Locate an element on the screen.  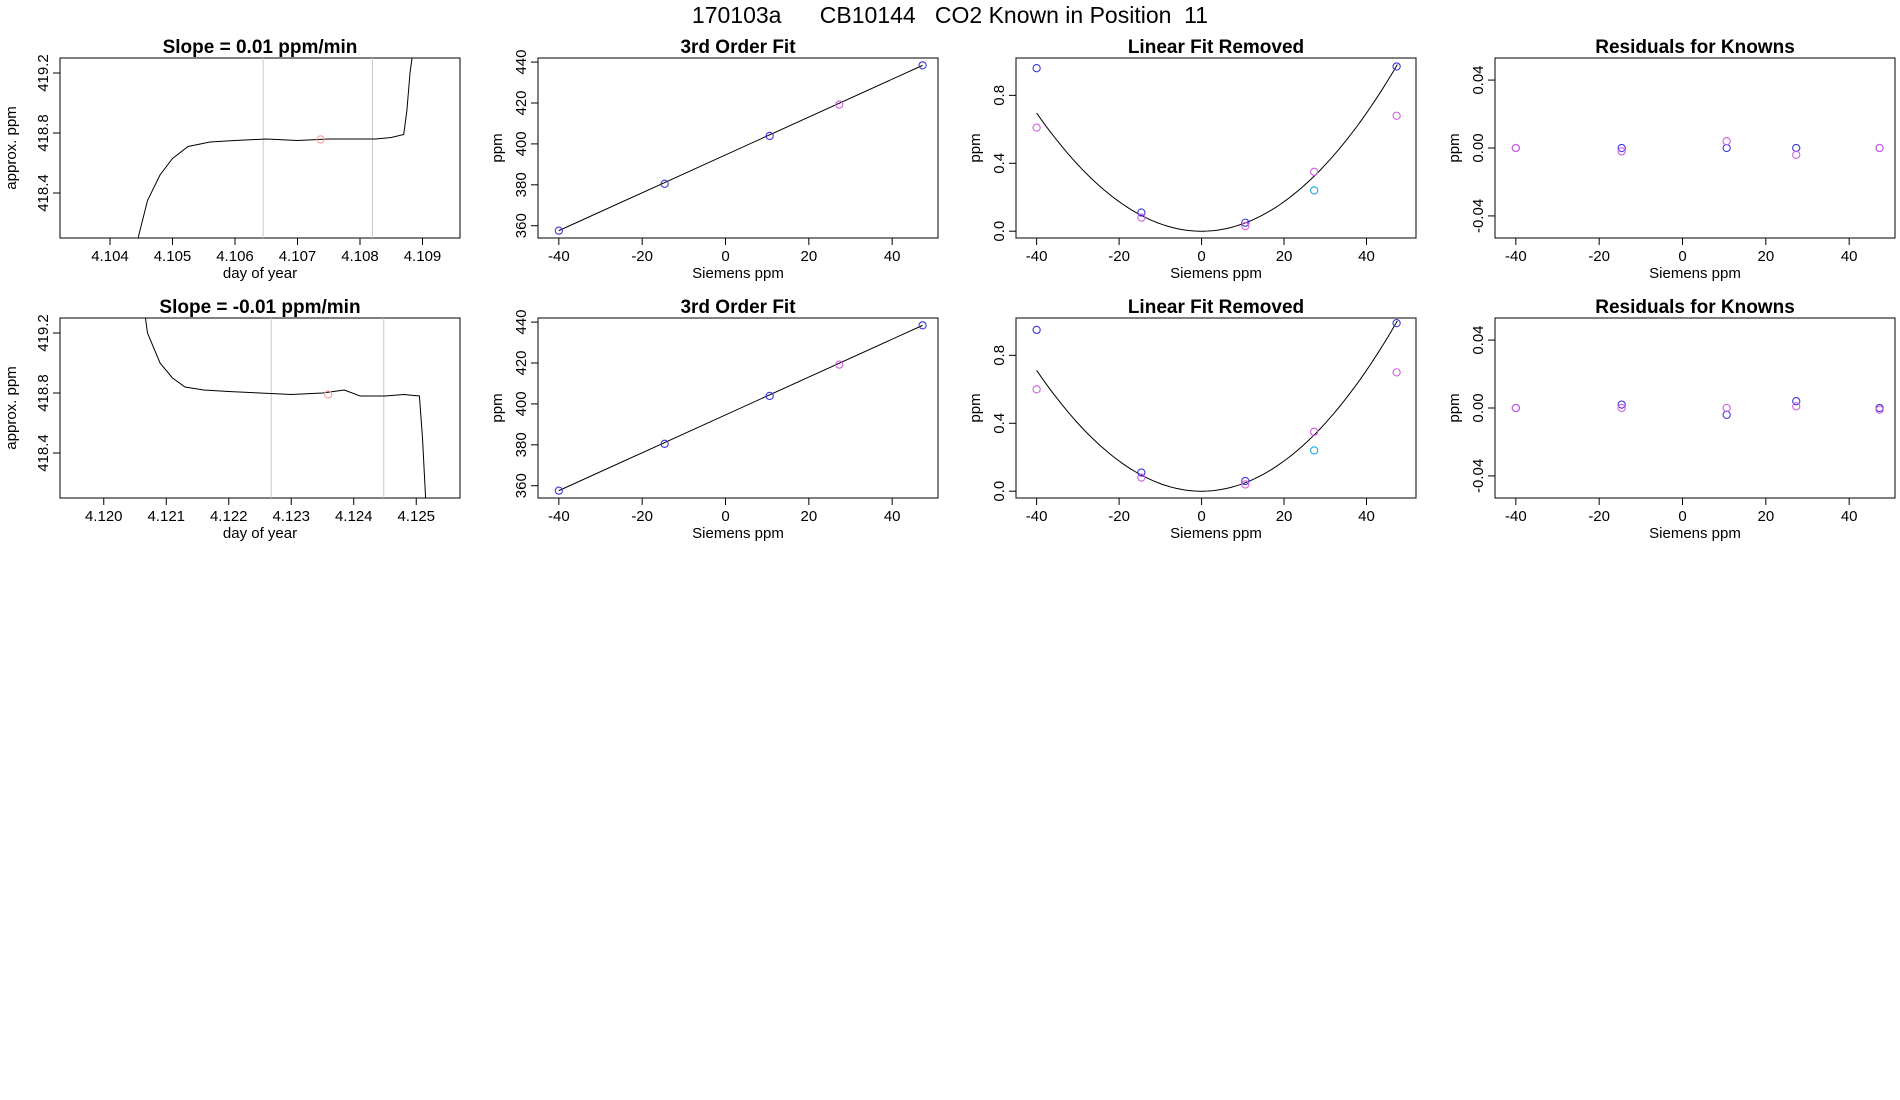
y-tick-label: 0.0 is located at coordinates (999, 231).